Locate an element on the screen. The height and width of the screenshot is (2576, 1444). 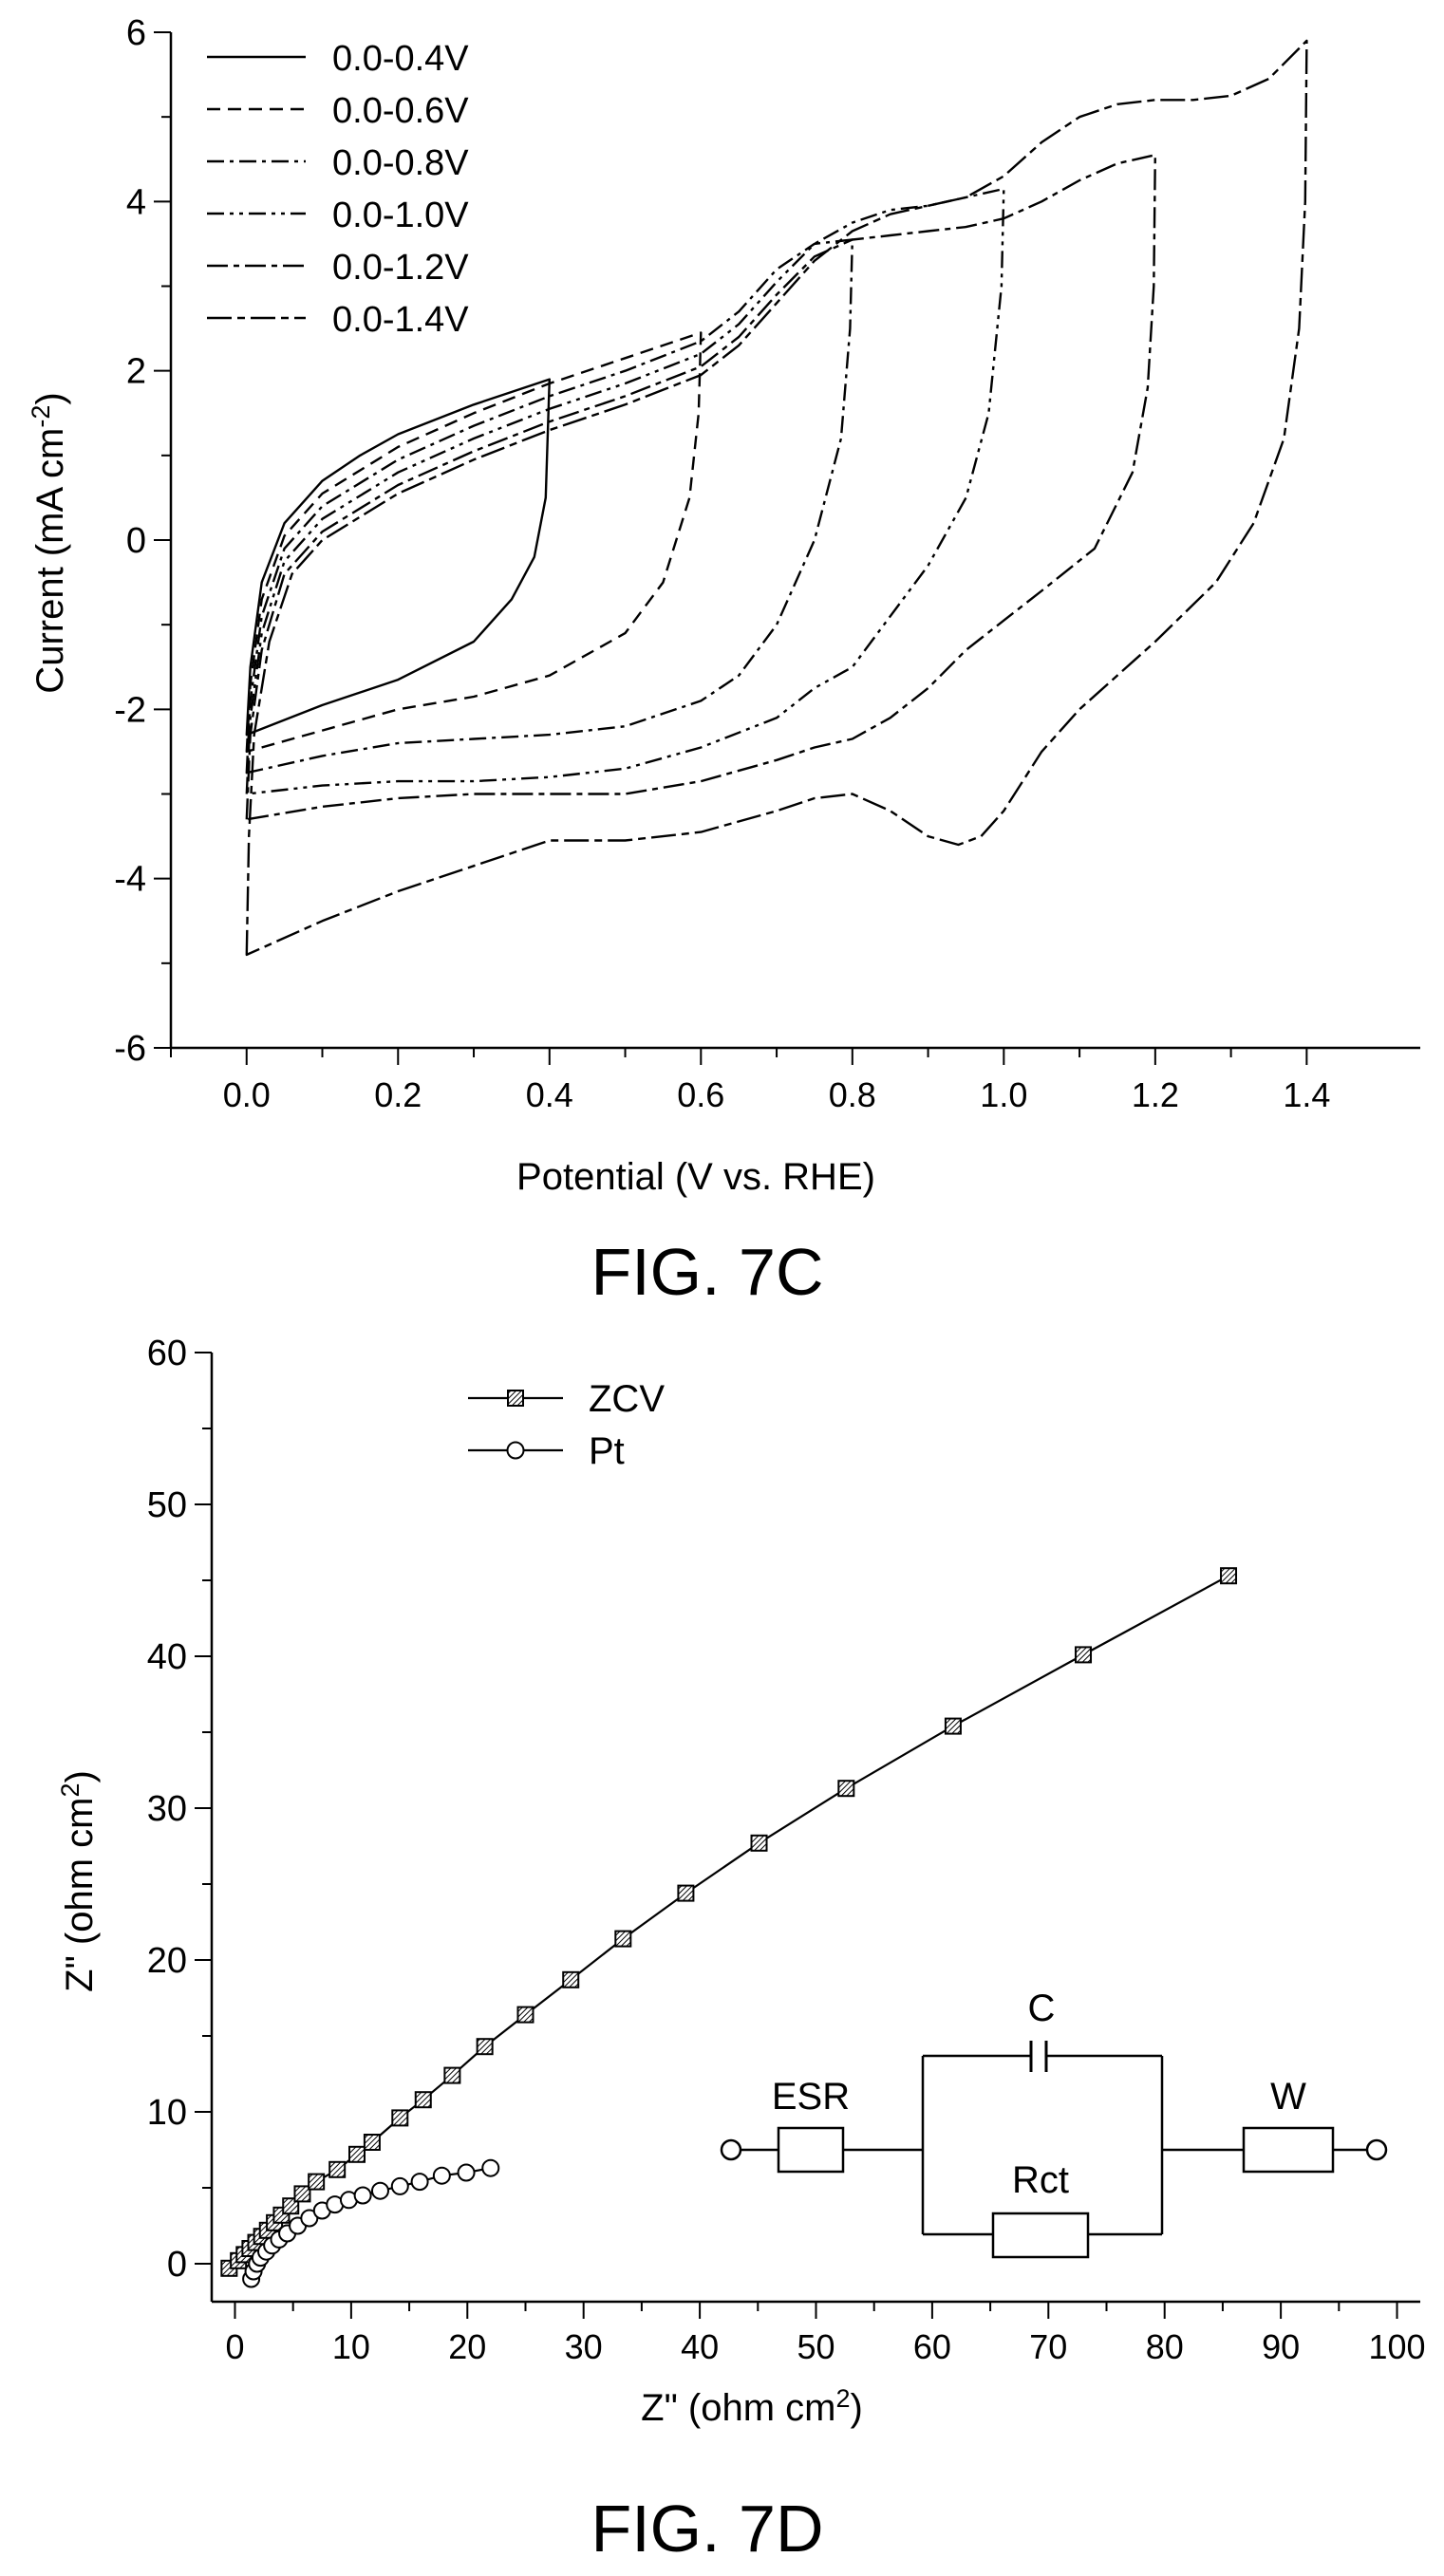
eis-y-tick-label: 10 is located at coordinates (167, 2113).